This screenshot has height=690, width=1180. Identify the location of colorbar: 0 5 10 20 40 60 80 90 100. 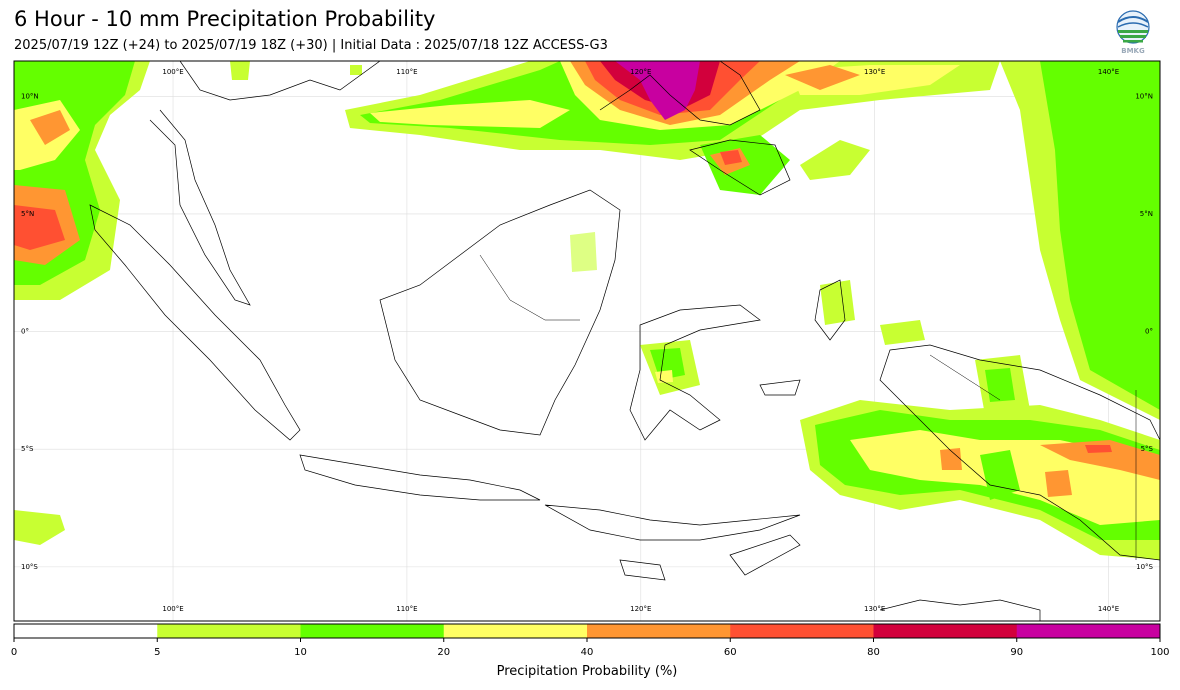
(590, 640).